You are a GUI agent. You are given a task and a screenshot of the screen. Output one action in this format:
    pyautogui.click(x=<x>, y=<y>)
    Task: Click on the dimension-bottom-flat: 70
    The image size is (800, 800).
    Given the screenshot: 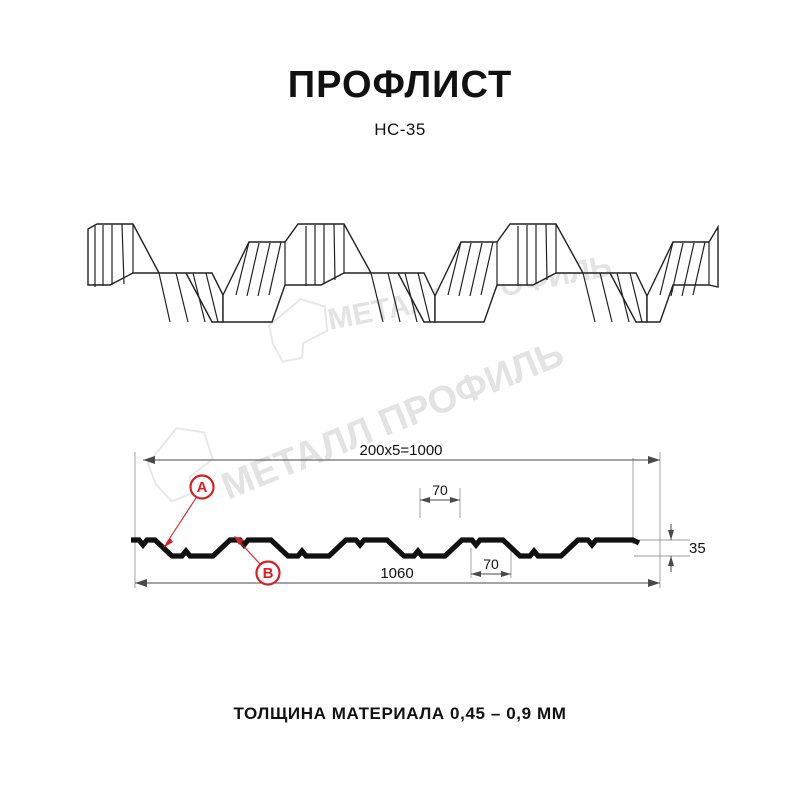 What is the action you would take?
    pyautogui.click(x=491, y=566)
    